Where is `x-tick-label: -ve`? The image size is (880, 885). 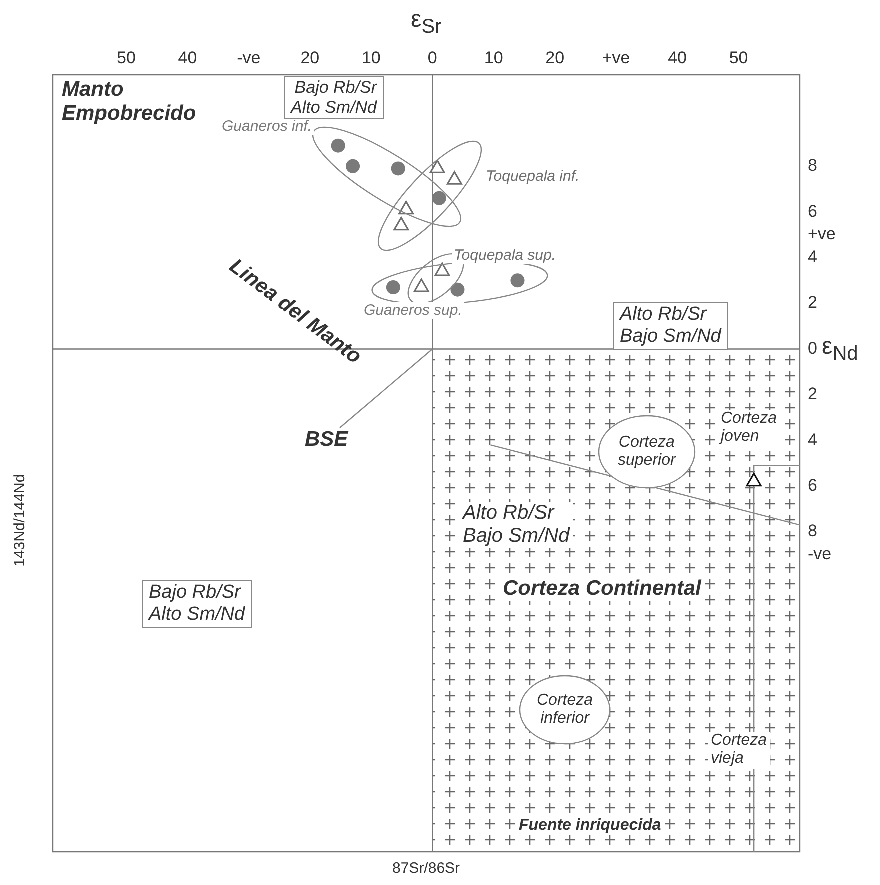 x-tick-label: -ve is located at coordinates (249, 58).